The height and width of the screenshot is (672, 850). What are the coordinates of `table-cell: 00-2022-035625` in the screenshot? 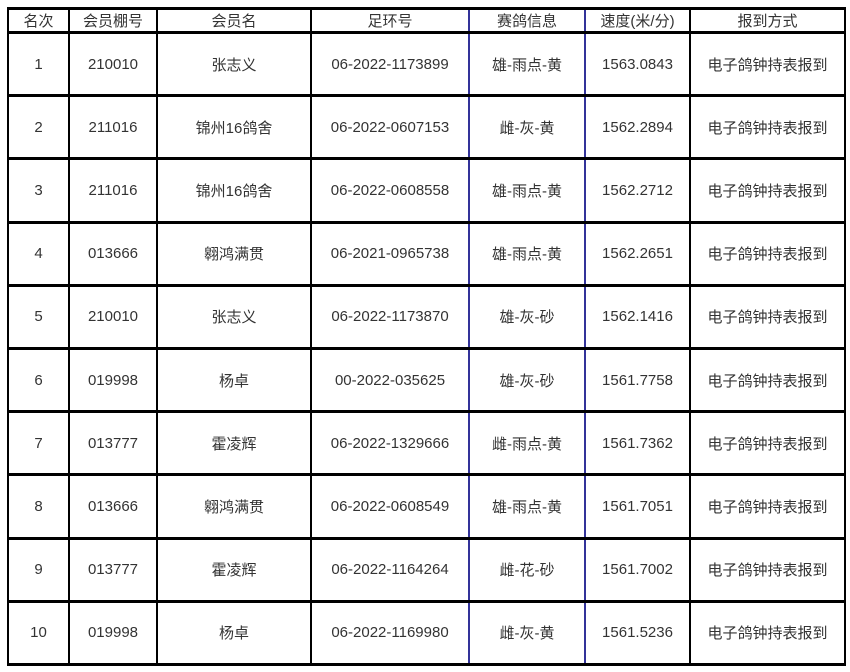 It's located at (390, 380).